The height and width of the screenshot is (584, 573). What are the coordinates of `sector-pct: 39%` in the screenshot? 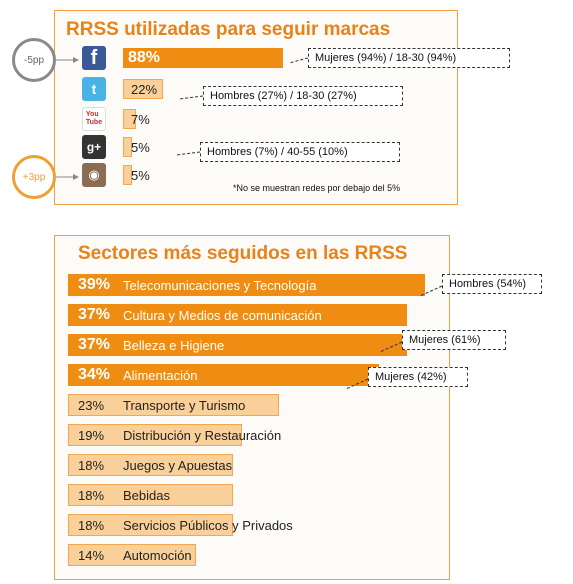 It's located at (94, 284).